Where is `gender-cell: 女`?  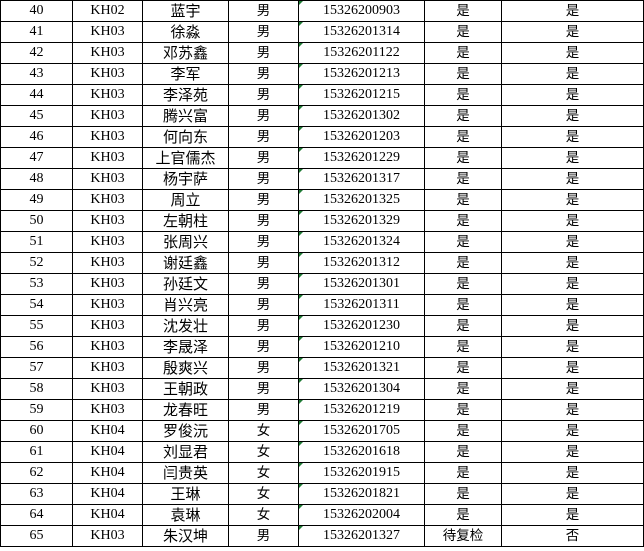
gender-cell: 女 is located at coordinates (263, 515).